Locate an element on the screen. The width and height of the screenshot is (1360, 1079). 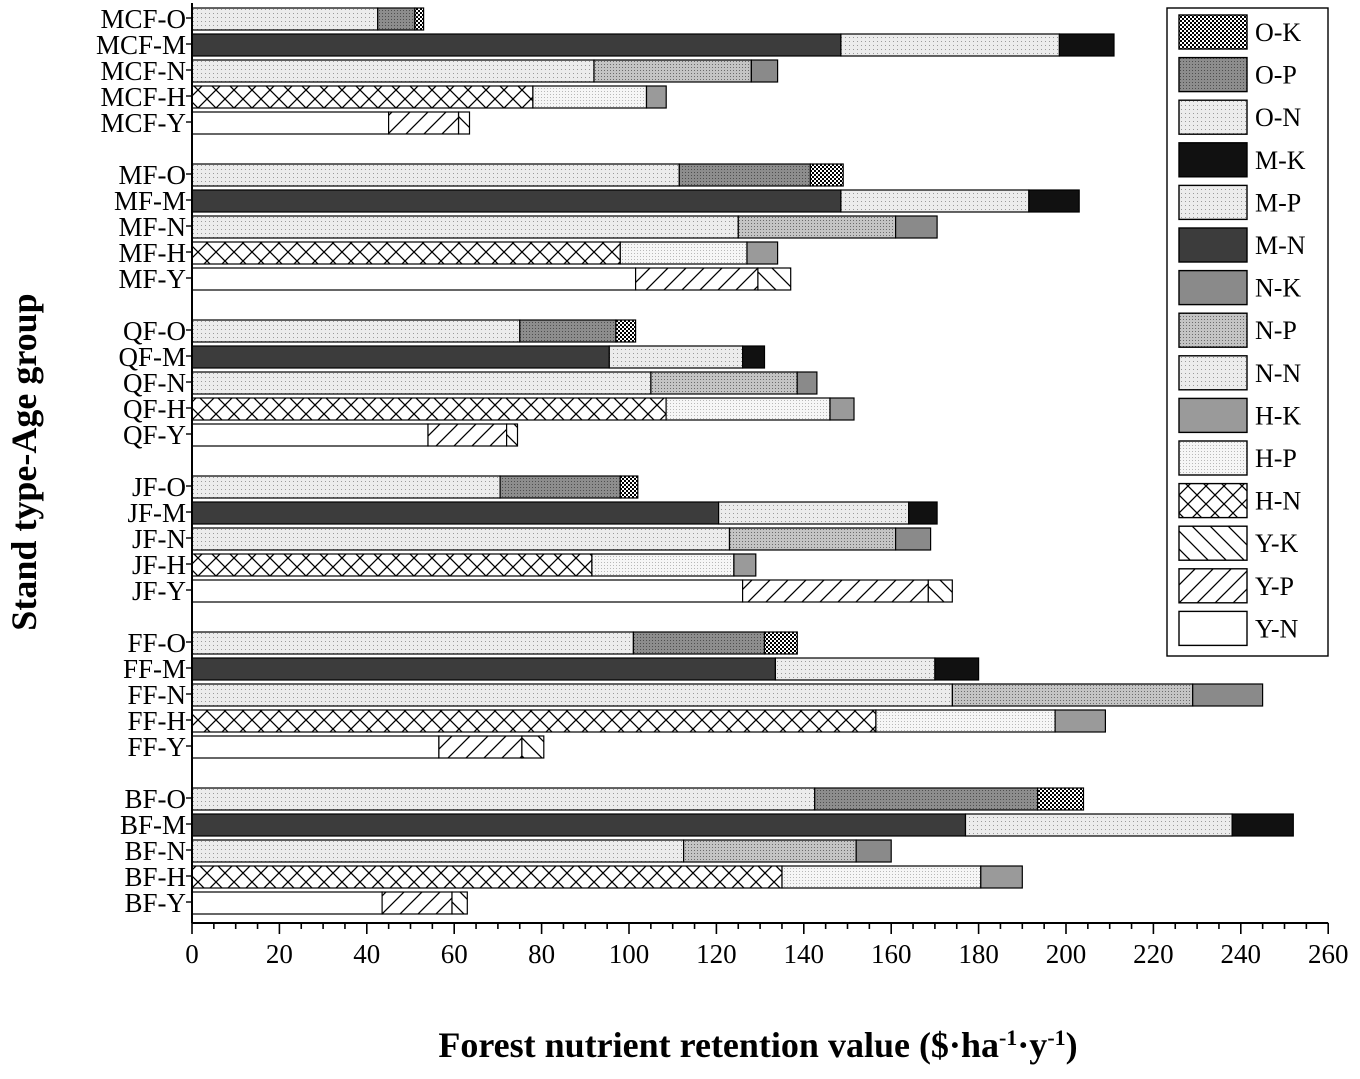
bar-segment-jf-o-o-p is located at coordinates (560, 487).